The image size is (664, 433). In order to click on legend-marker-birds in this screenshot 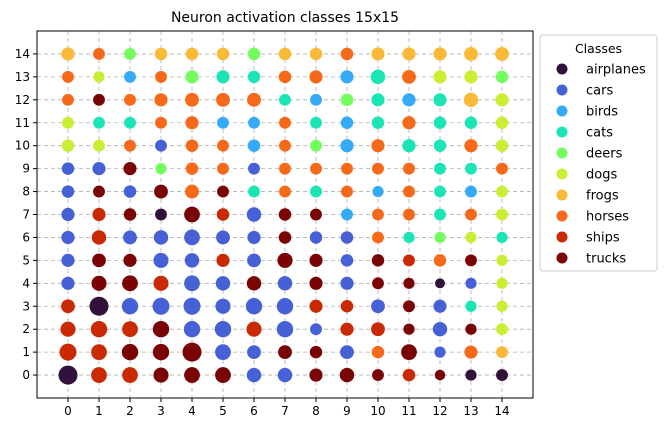, I will do `click(562, 111)`.